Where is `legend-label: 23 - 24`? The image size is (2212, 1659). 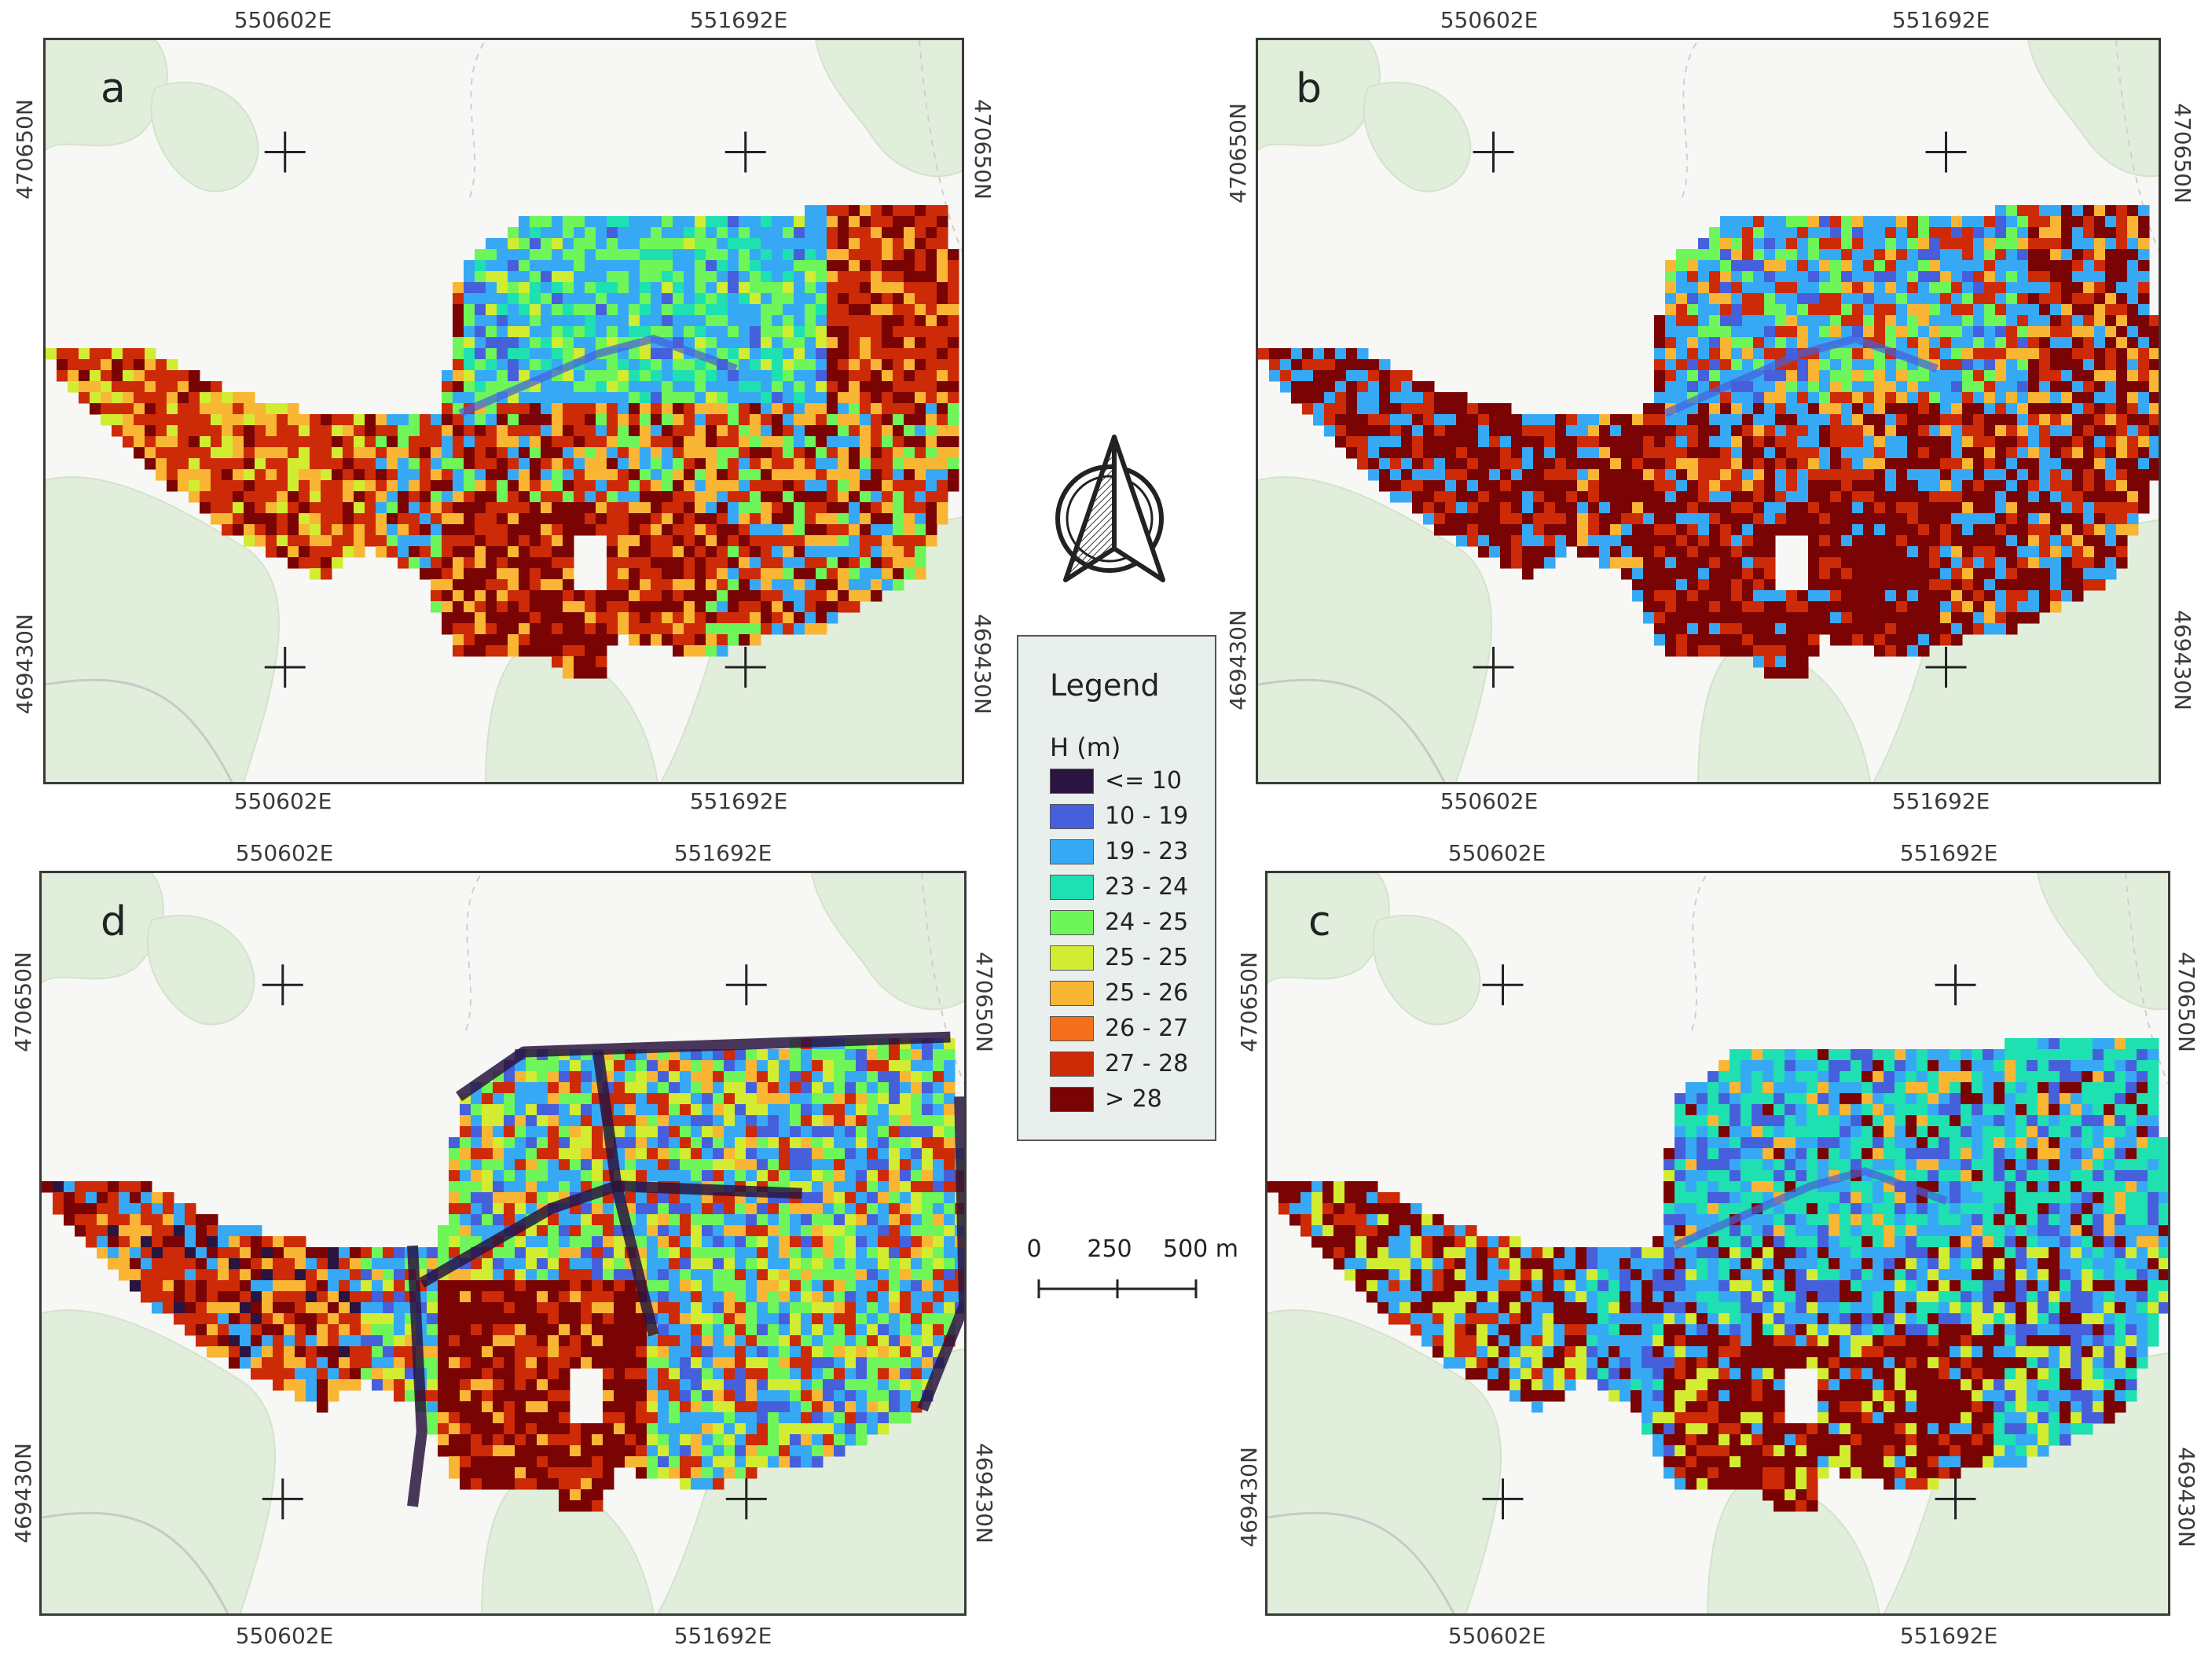
legend-label: 23 - 24 is located at coordinates (1147, 887).